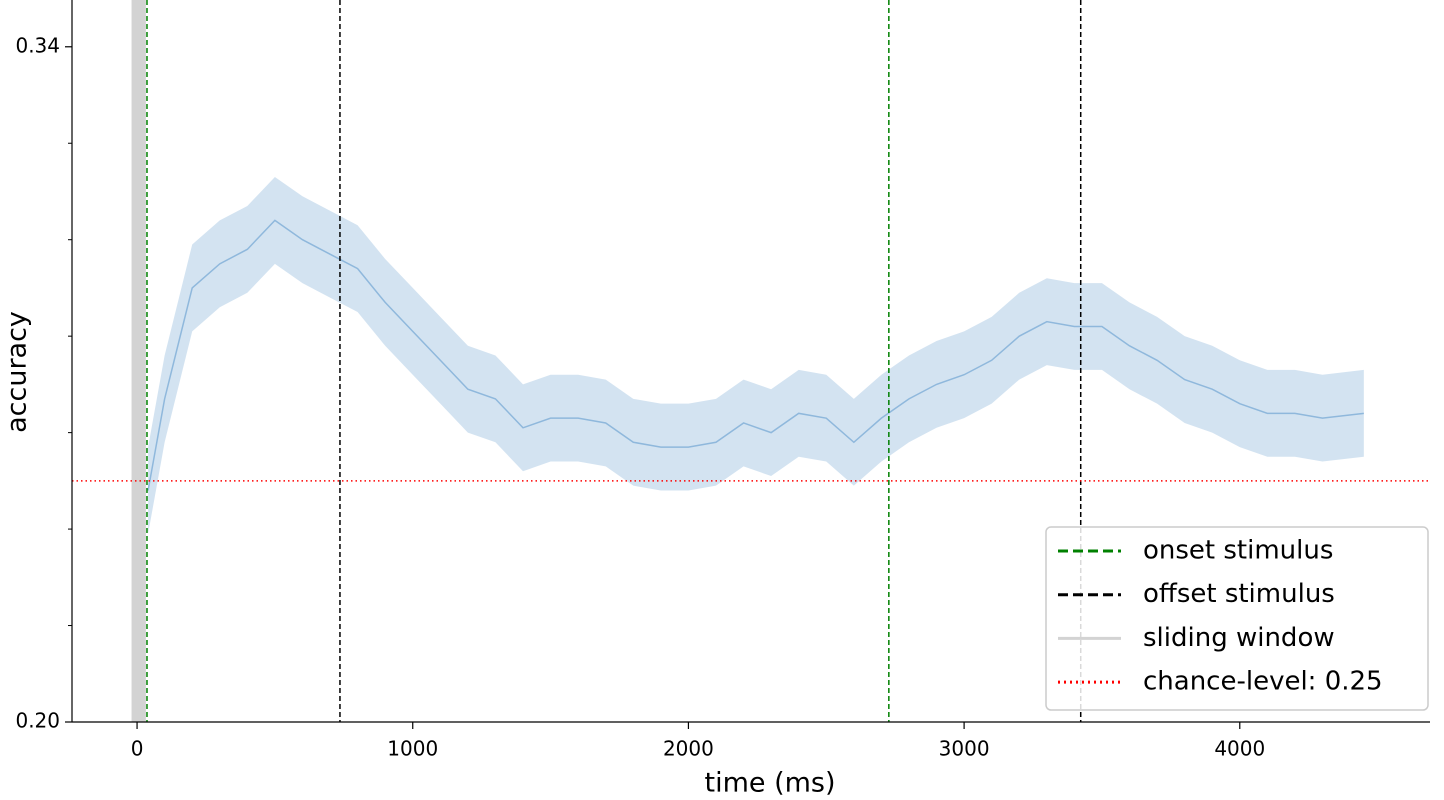 The width and height of the screenshot is (1444, 800). Describe the element at coordinates (37, 721) in the screenshot. I see `y-tick-label: 0.20` at that location.